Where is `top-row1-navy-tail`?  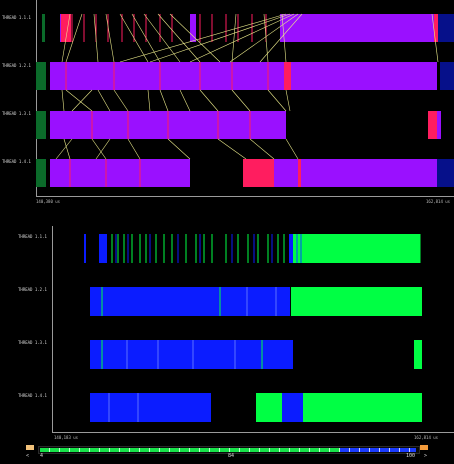 top-row1-navy-tail is located at coordinates (446, 28).